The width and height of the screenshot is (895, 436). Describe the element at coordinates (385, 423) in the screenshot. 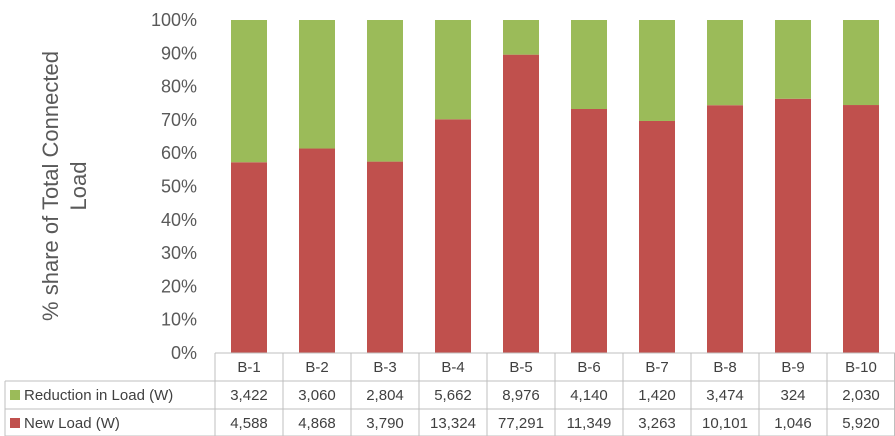

I see `table-value-cell: 3,790` at that location.